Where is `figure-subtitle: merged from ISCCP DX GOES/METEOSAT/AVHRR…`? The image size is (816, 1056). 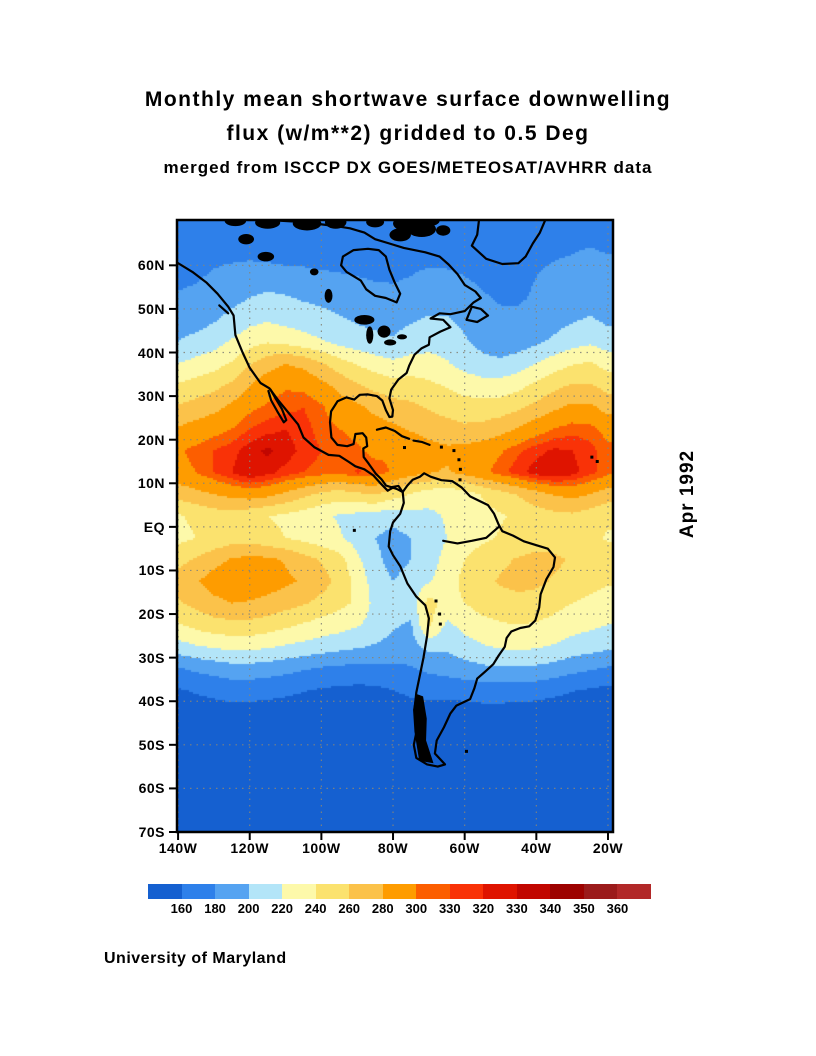 figure-subtitle: merged from ISCCP DX GOES/METEOSAT/AVHRR… is located at coordinates (408, 167).